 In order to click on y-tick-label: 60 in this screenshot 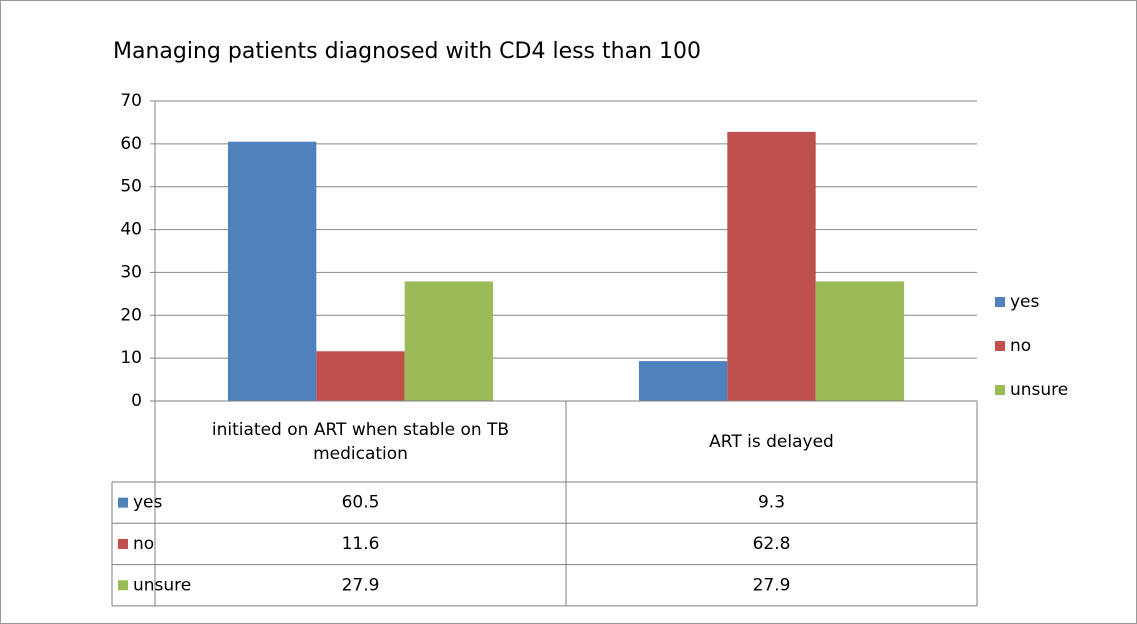, I will do `click(131, 144)`.